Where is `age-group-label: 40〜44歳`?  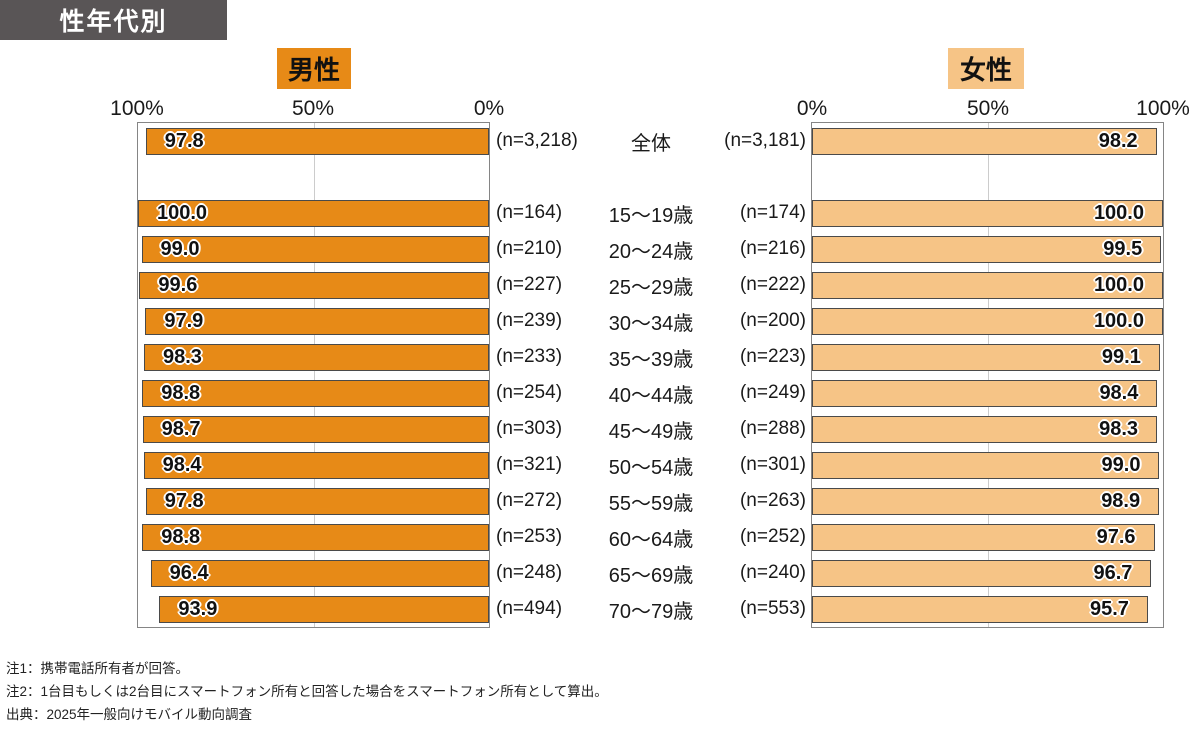 age-group-label: 40〜44歳 is located at coordinates (651, 395).